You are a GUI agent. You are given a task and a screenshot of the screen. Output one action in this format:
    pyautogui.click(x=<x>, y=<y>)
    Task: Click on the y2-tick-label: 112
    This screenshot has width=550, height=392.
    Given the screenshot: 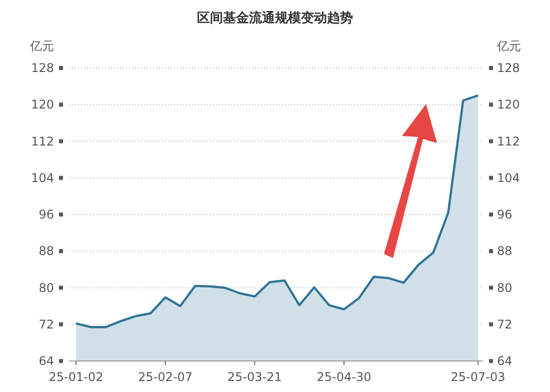 What is the action you would take?
    pyautogui.click(x=508, y=141)
    